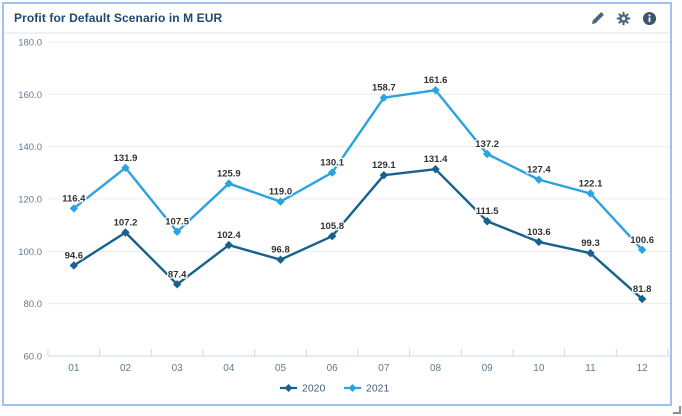 This screenshot has width=682, height=416. I want to click on data-label-2020-10: 103.6, so click(539, 232).